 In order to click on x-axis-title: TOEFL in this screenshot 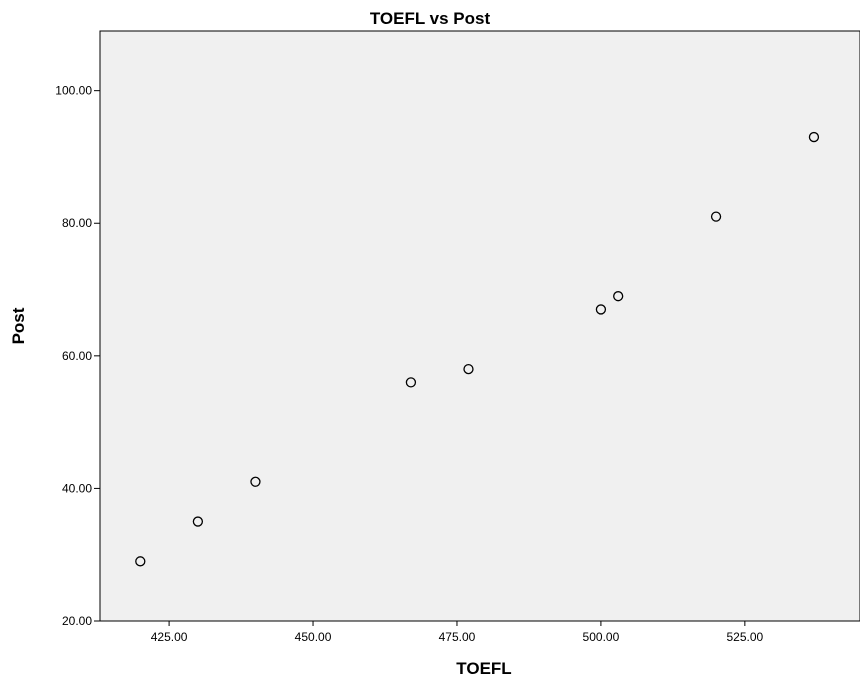, I will do `click(483, 668)`.